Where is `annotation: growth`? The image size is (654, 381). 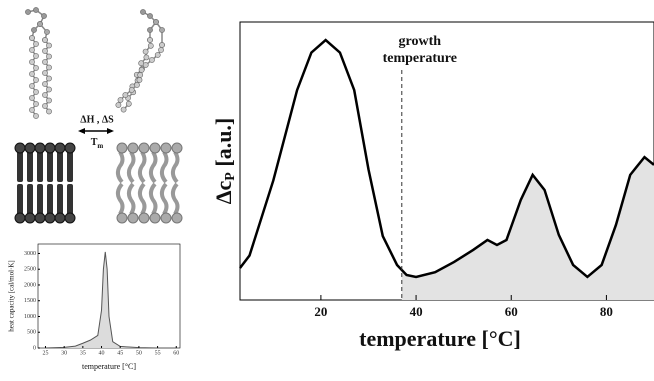
annotation: growth is located at coordinates (420, 41).